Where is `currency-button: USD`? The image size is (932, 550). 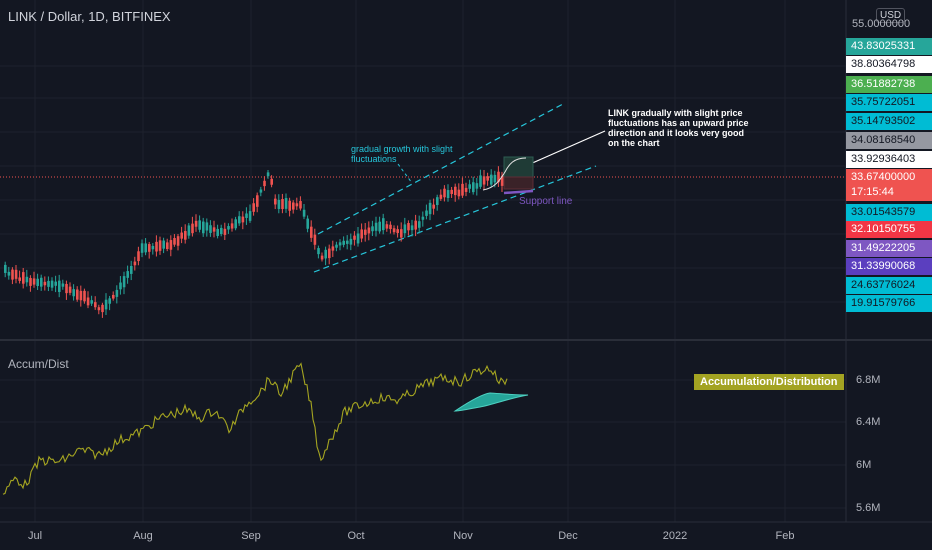 currency-button: USD is located at coordinates (891, 15).